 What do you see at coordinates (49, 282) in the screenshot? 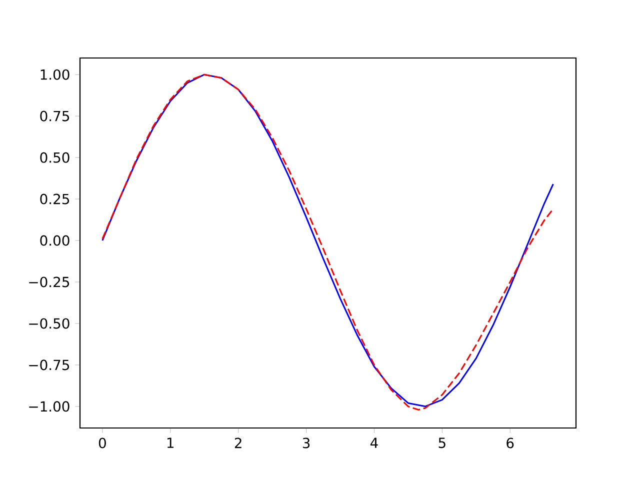
I see `y-tick-label: −0.25` at bounding box center [49, 282].